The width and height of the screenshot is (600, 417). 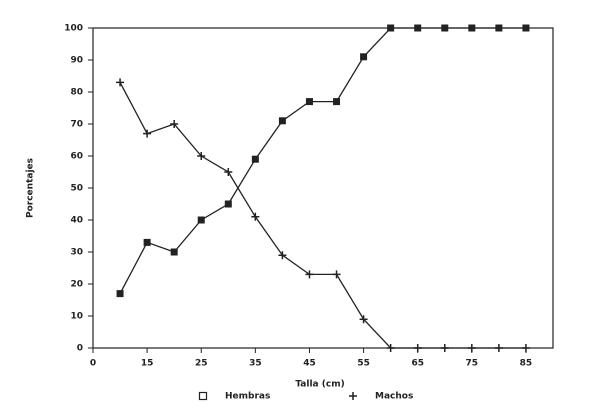 What do you see at coordinates (247, 397) in the screenshot?
I see `legend-label: Hembras` at bounding box center [247, 397].